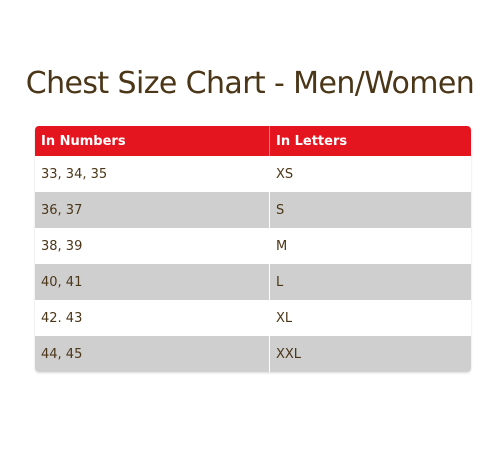 The image size is (500, 450). Describe the element at coordinates (152, 174) in the screenshot. I see `cell-numbers: 33, 34, 35` at that location.